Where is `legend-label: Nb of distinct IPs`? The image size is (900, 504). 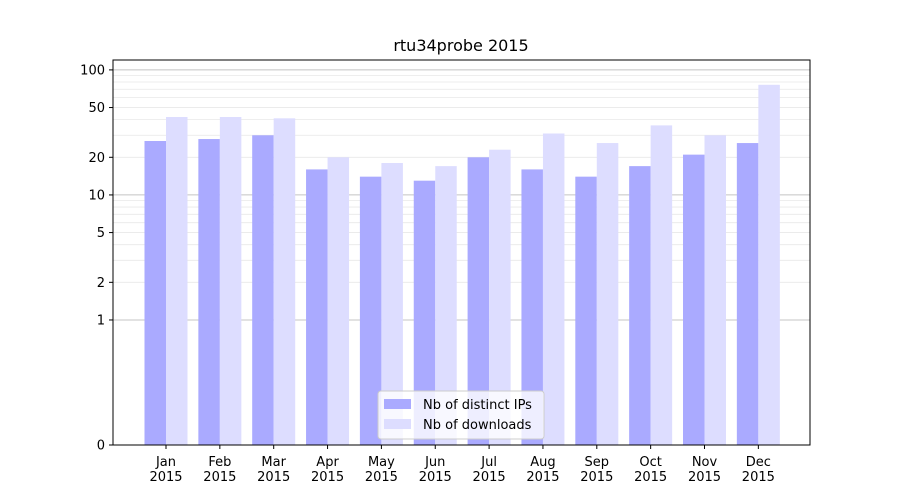
legend-label: Nb of distinct IPs is located at coordinates (477, 405).